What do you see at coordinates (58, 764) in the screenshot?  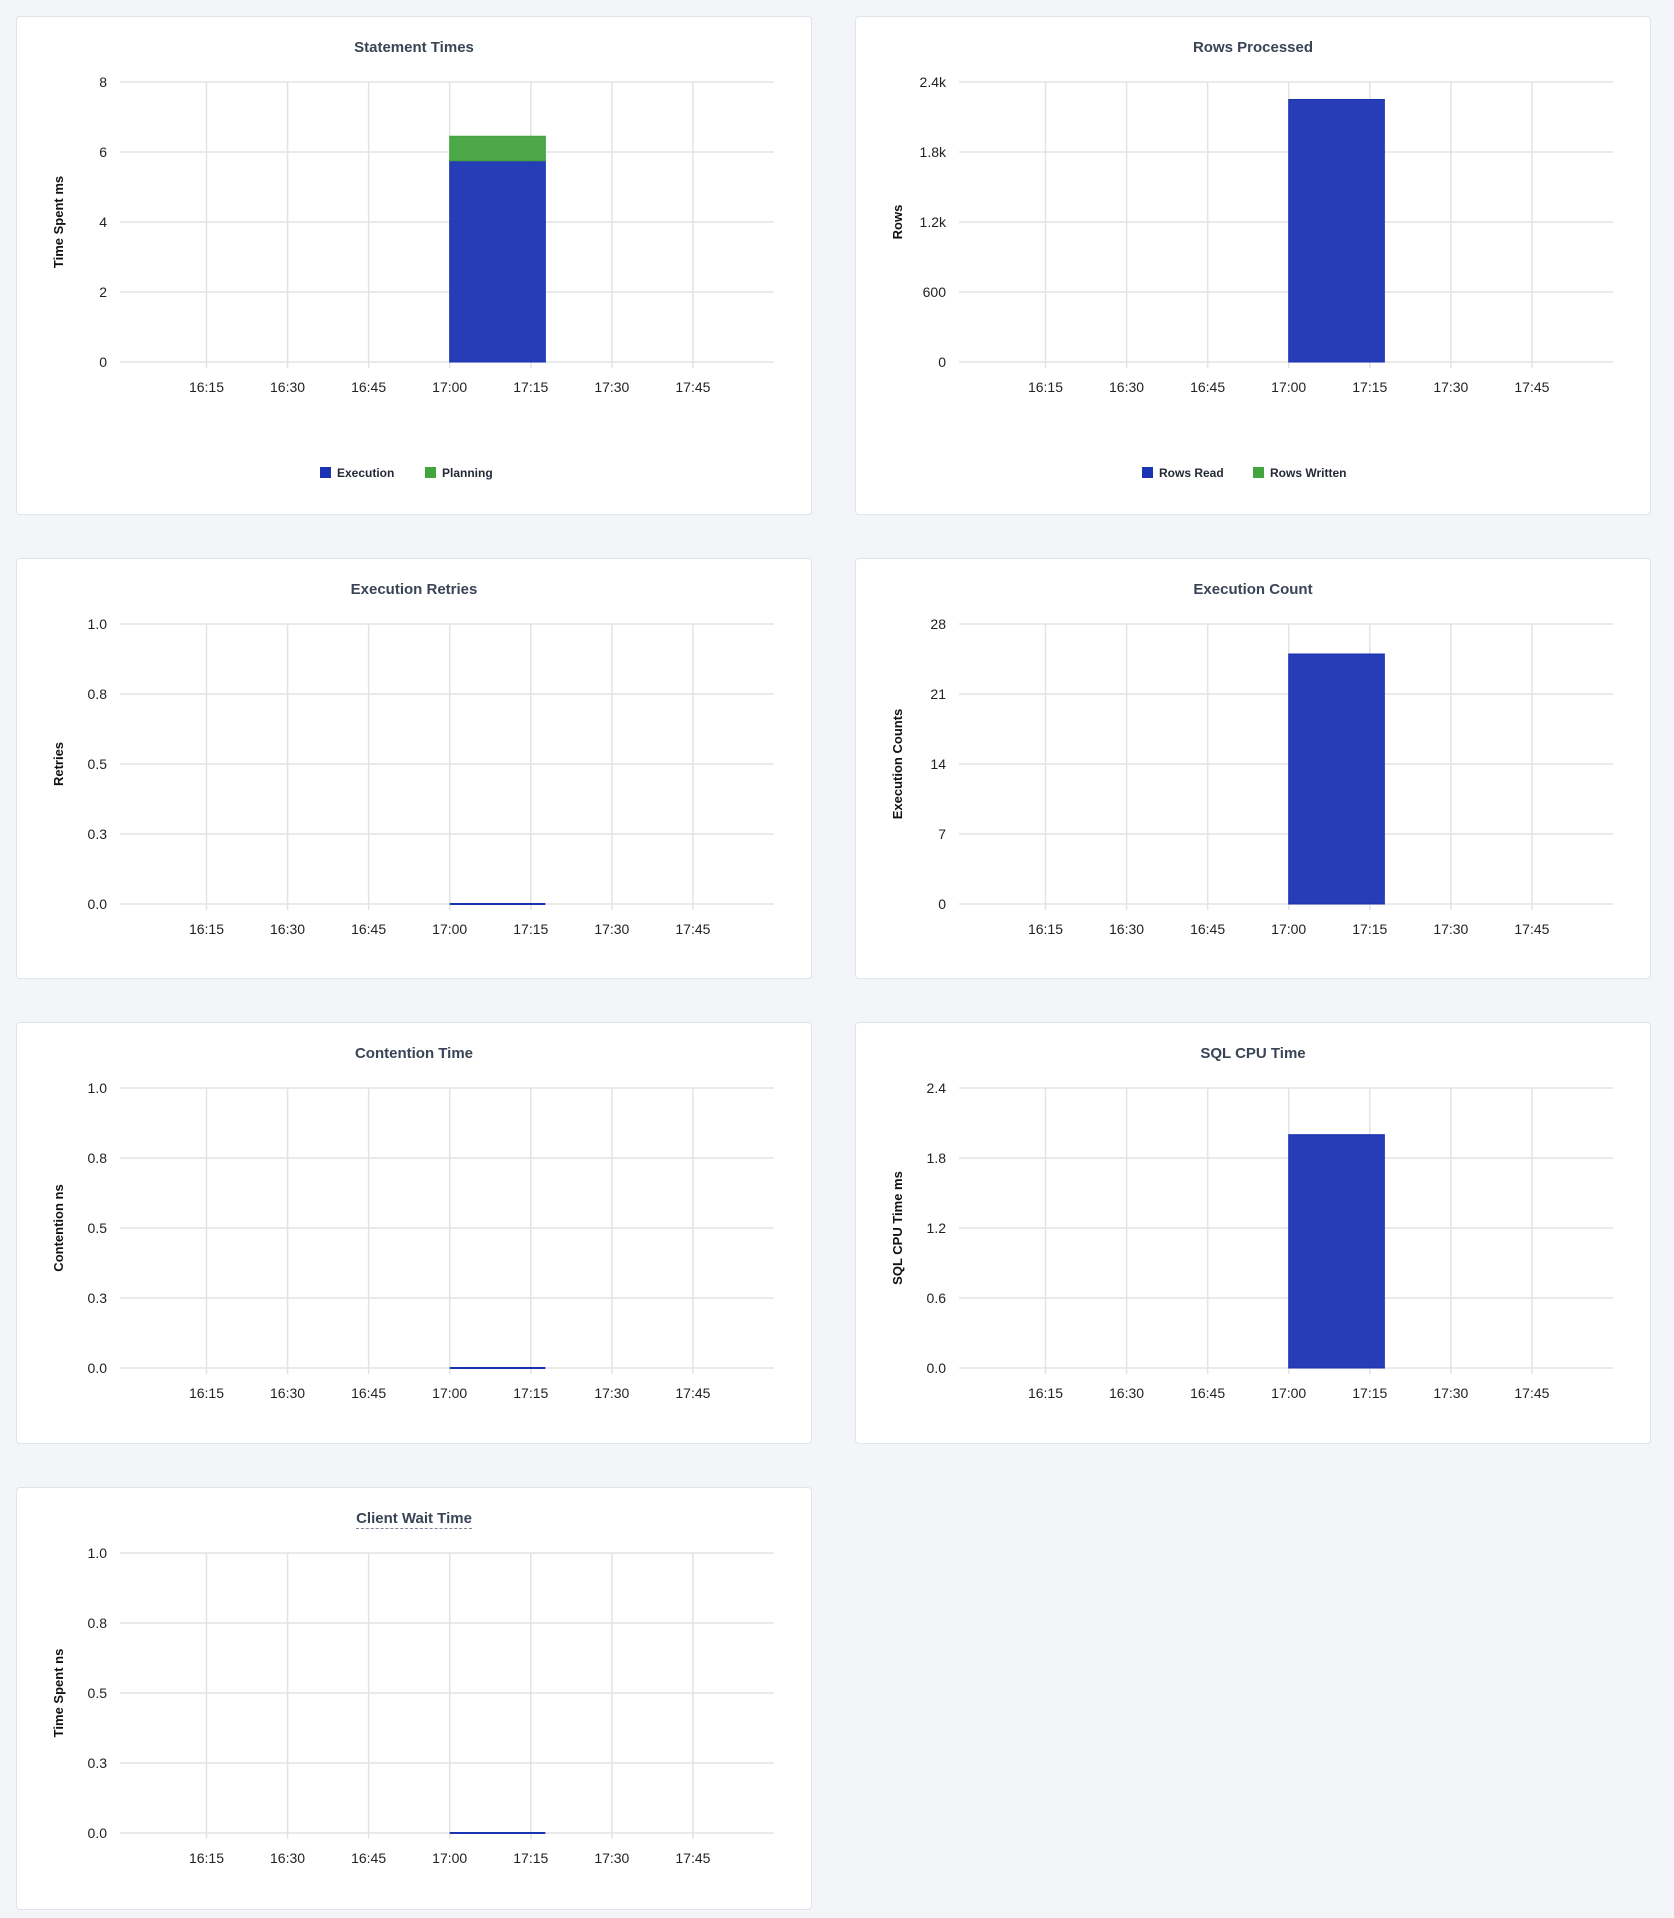 I see `y-axis-label: Retries` at bounding box center [58, 764].